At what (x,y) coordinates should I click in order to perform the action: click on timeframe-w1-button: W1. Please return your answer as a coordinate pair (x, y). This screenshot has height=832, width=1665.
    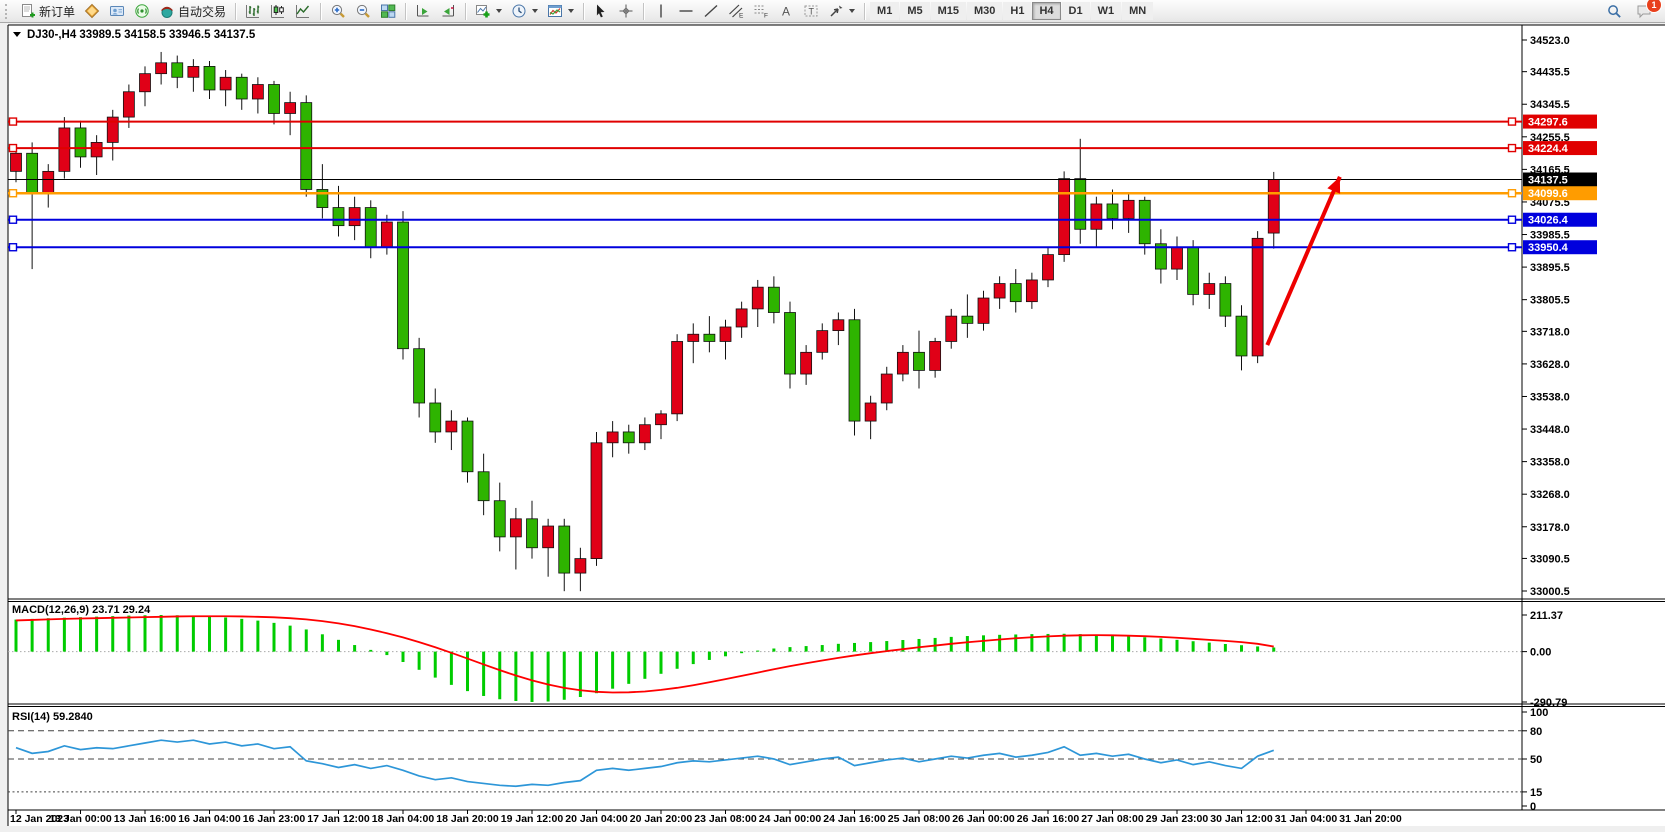
    Looking at the image, I should click on (1106, 11).